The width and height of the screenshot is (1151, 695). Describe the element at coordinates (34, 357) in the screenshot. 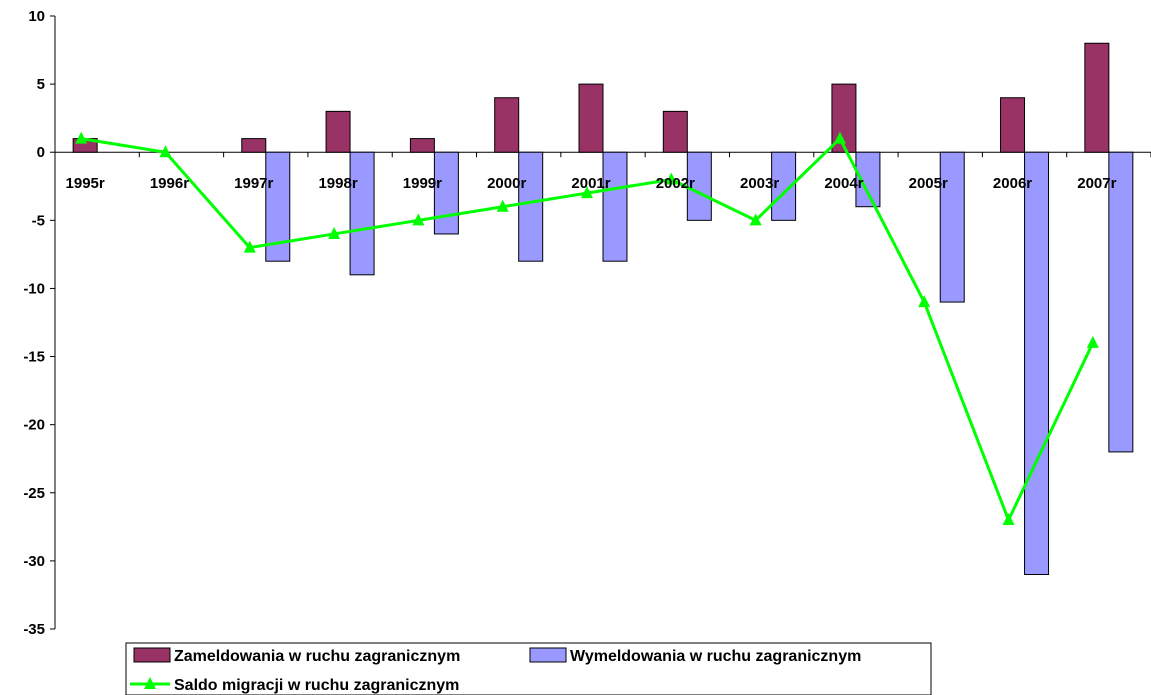

I see `y-tick-label--15: -15` at that location.